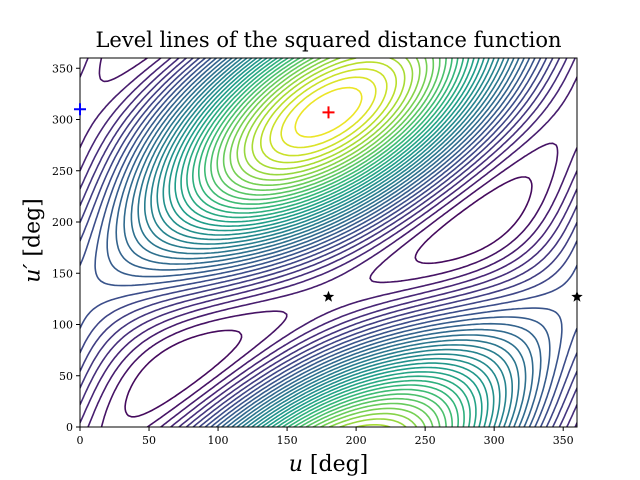 This screenshot has height=480, width=640. I want to click on x-tick-label: 50, so click(149, 440).